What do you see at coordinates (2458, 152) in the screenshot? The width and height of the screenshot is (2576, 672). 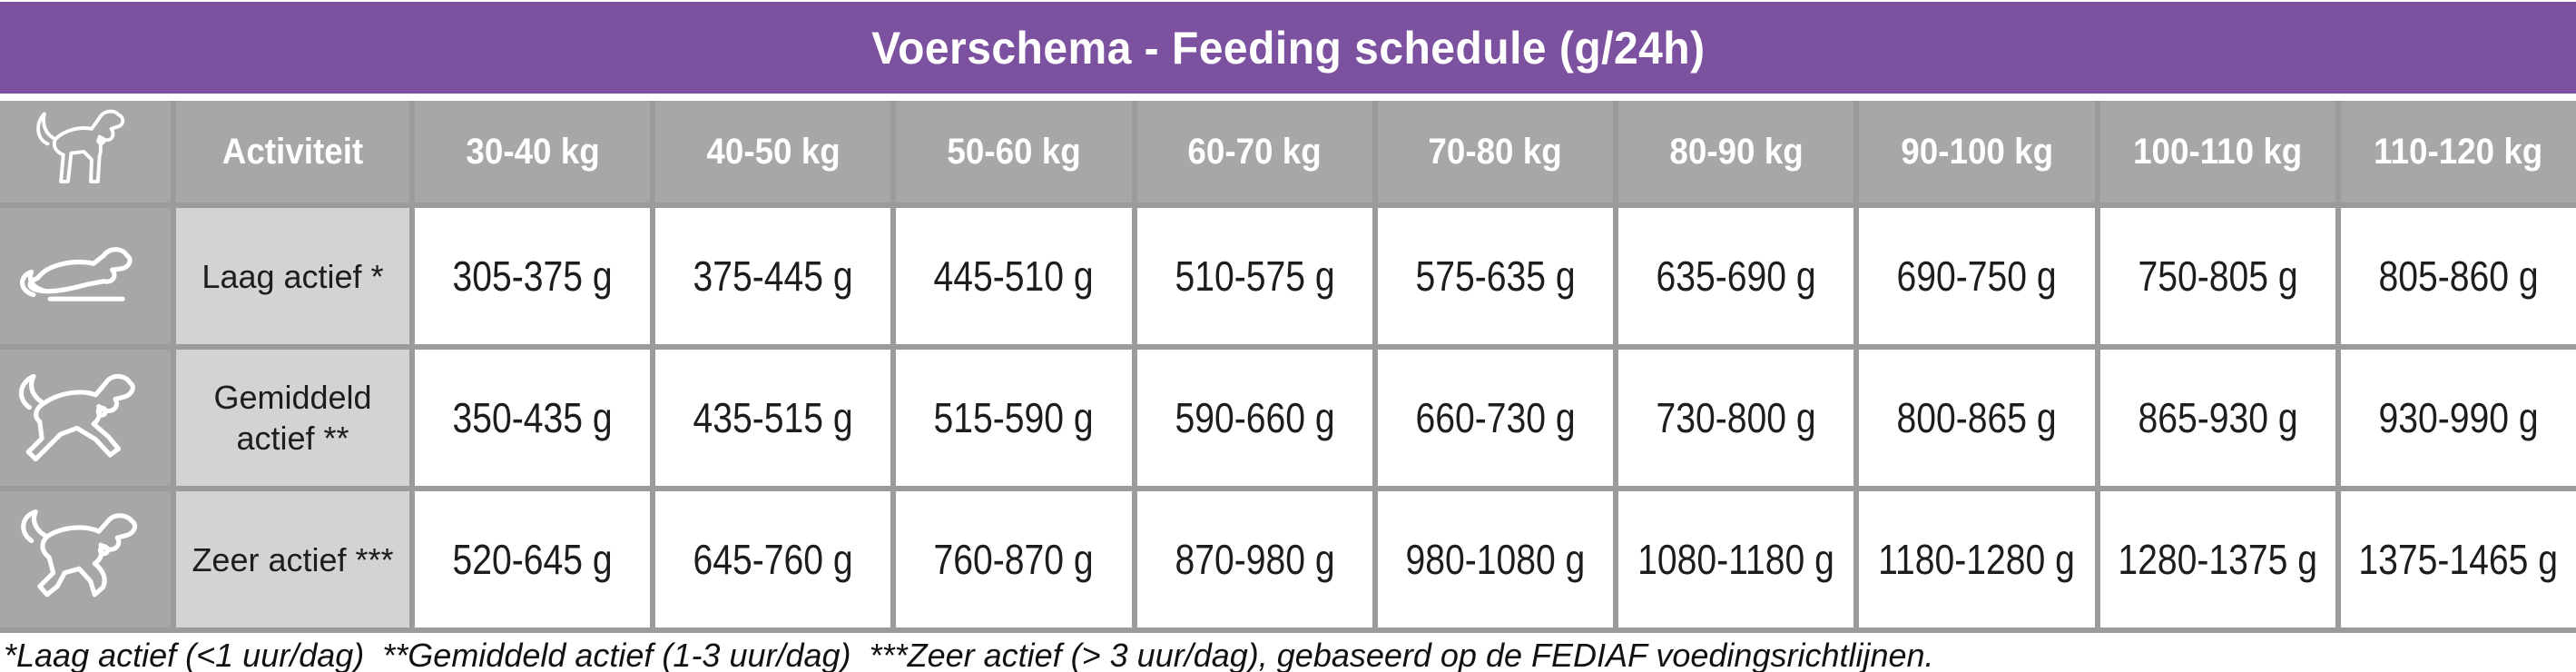 I see `weight-header-110-120: 110-120 kg` at bounding box center [2458, 152].